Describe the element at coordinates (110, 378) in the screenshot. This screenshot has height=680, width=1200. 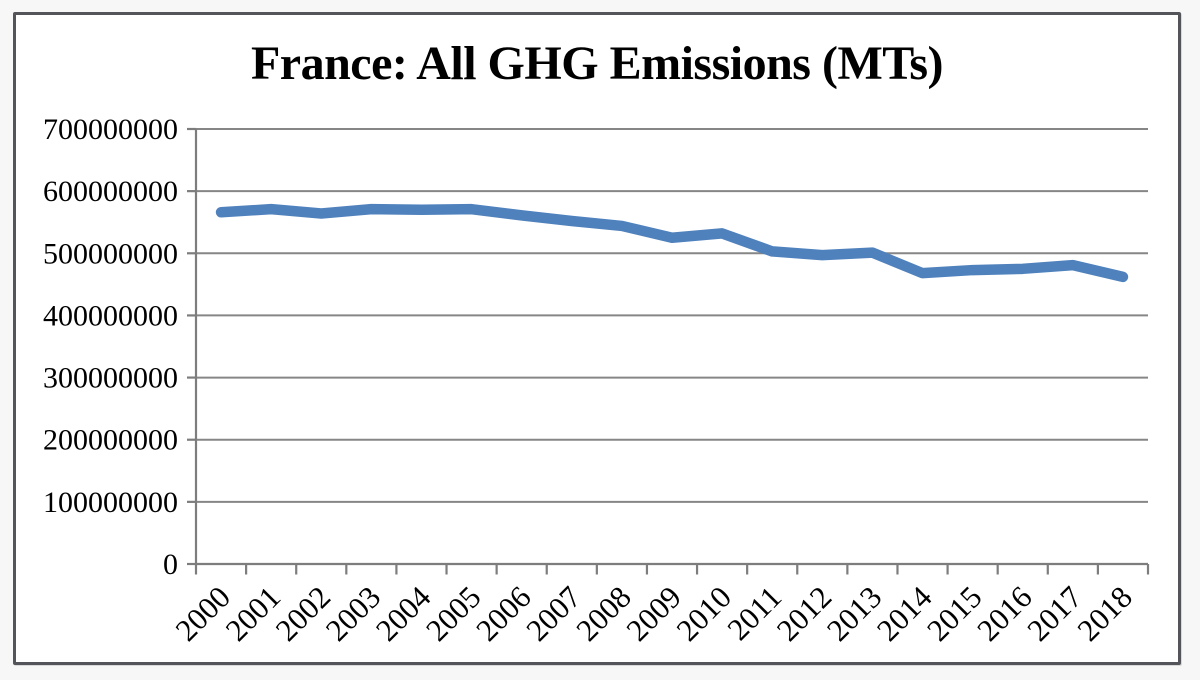
I see `y-tick-label: 300000000` at that location.